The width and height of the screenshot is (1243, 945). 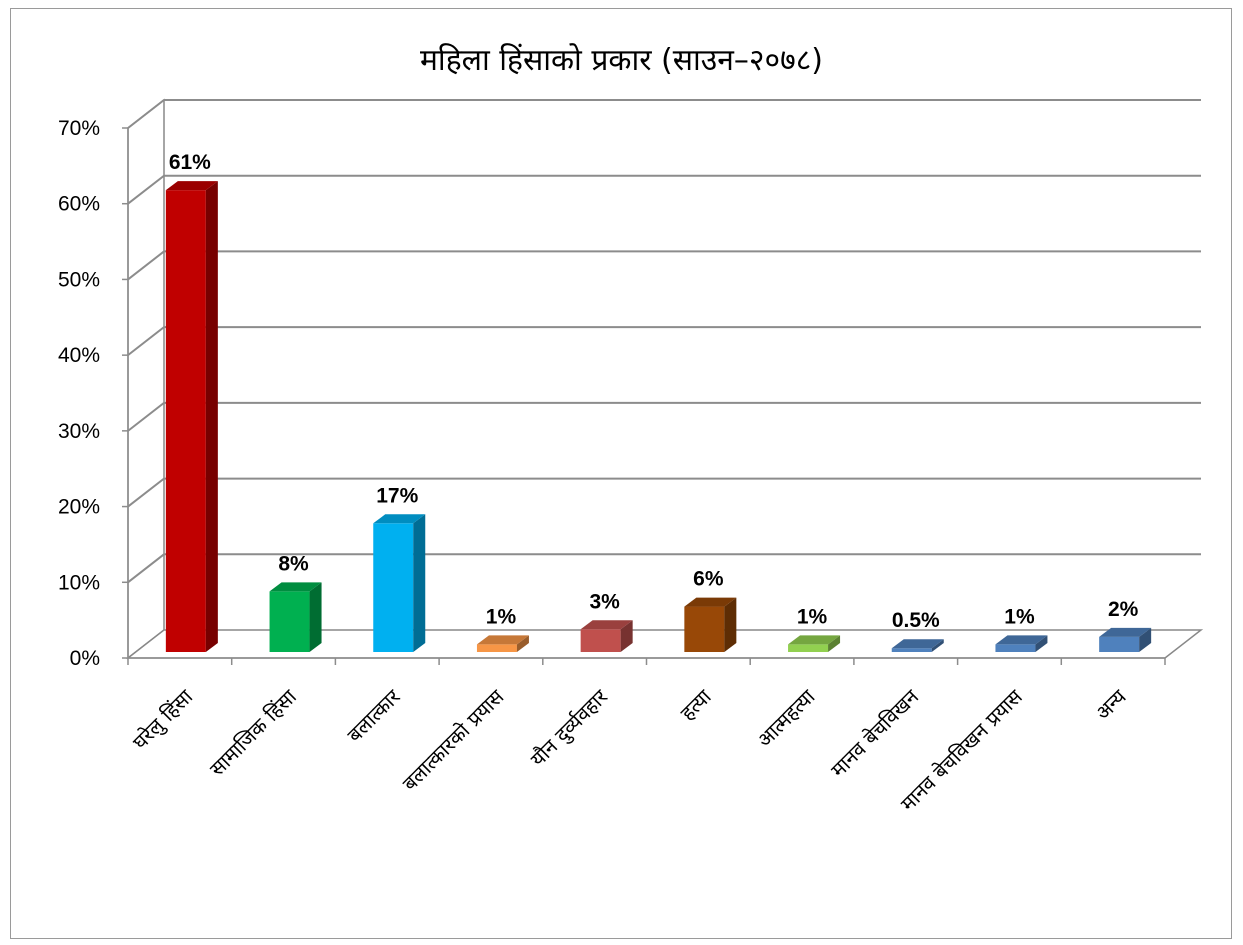 What do you see at coordinates (79, 431) in the screenshot?
I see `y-tick-label: 30%` at bounding box center [79, 431].